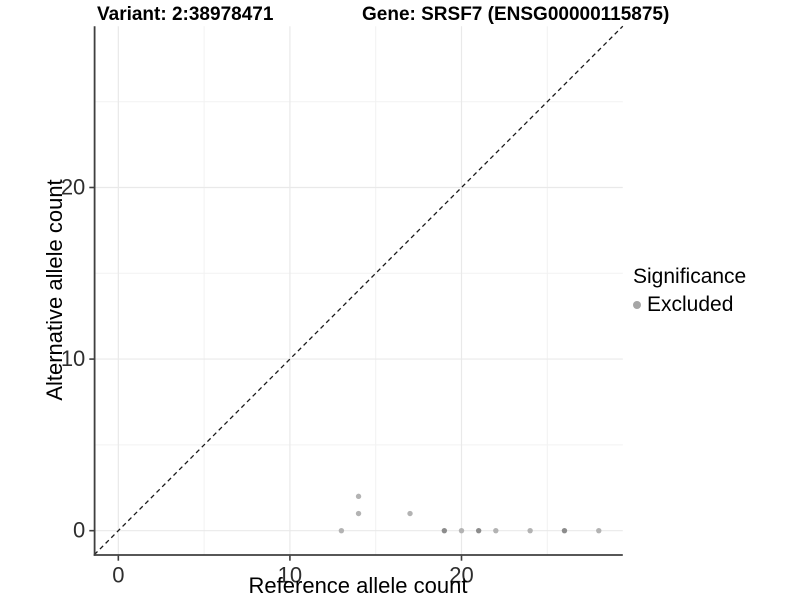 This screenshot has width=800, height=600. I want to click on y-tick-label: 0, so click(79, 529).